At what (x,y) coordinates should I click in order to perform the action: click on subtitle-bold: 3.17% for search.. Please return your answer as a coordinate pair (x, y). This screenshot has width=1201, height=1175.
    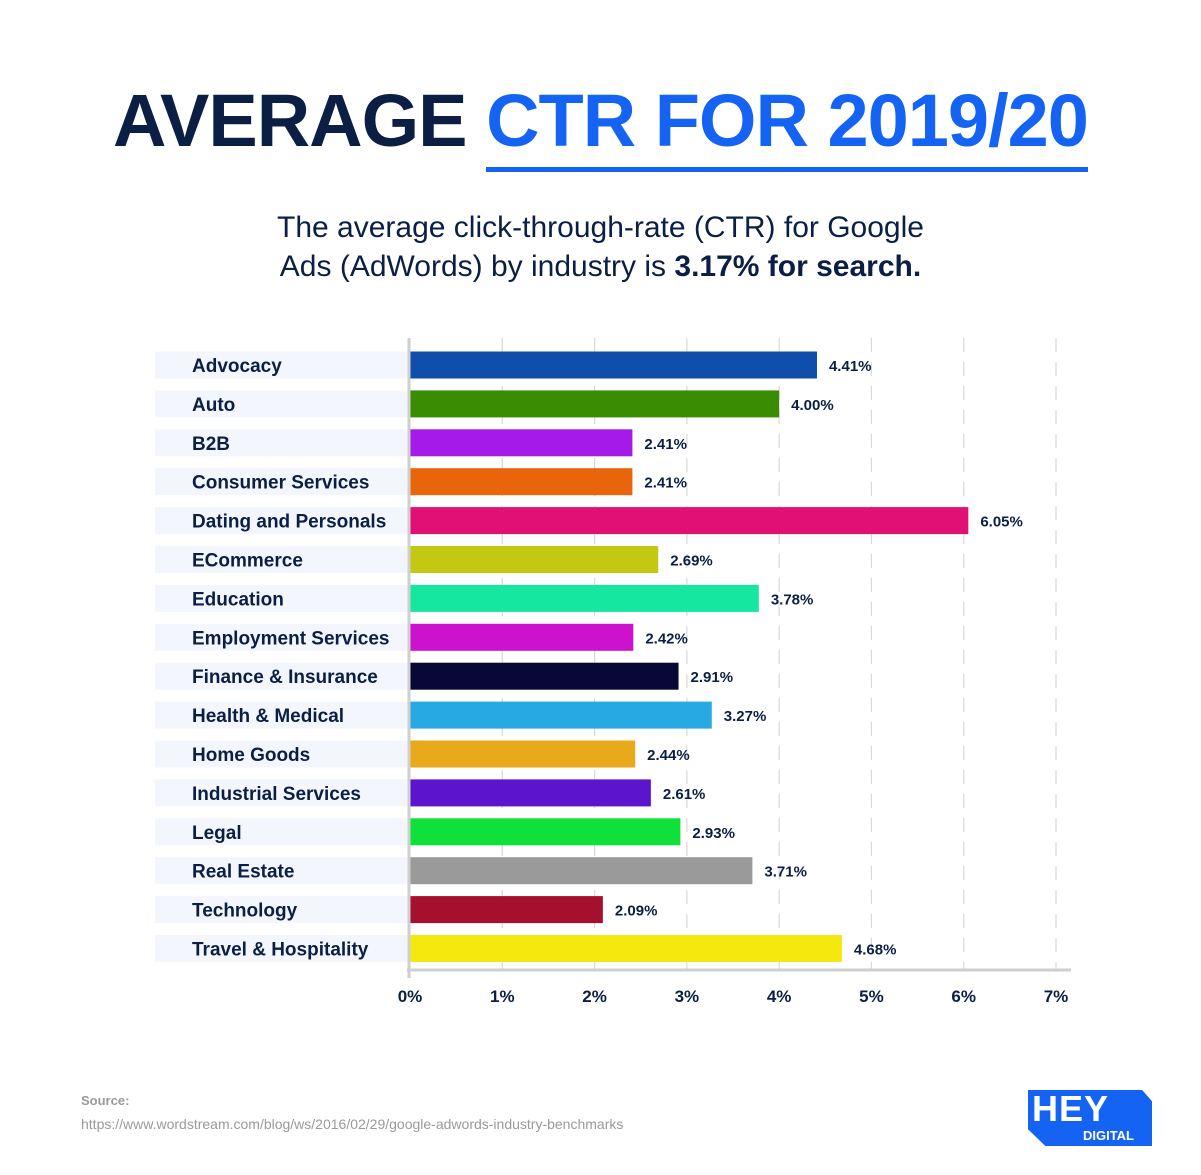
    Looking at the image, I should click on (798, 266).